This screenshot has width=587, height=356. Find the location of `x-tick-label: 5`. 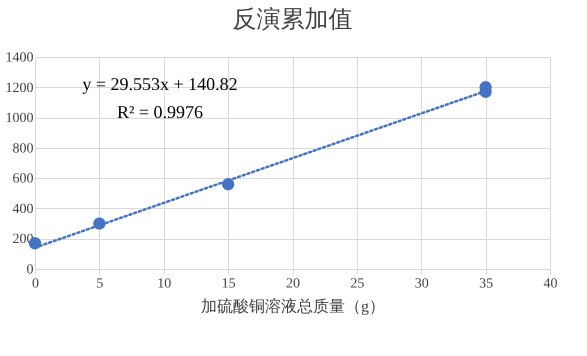

x-tick-label: 5 is located at coordinates (100, 284).